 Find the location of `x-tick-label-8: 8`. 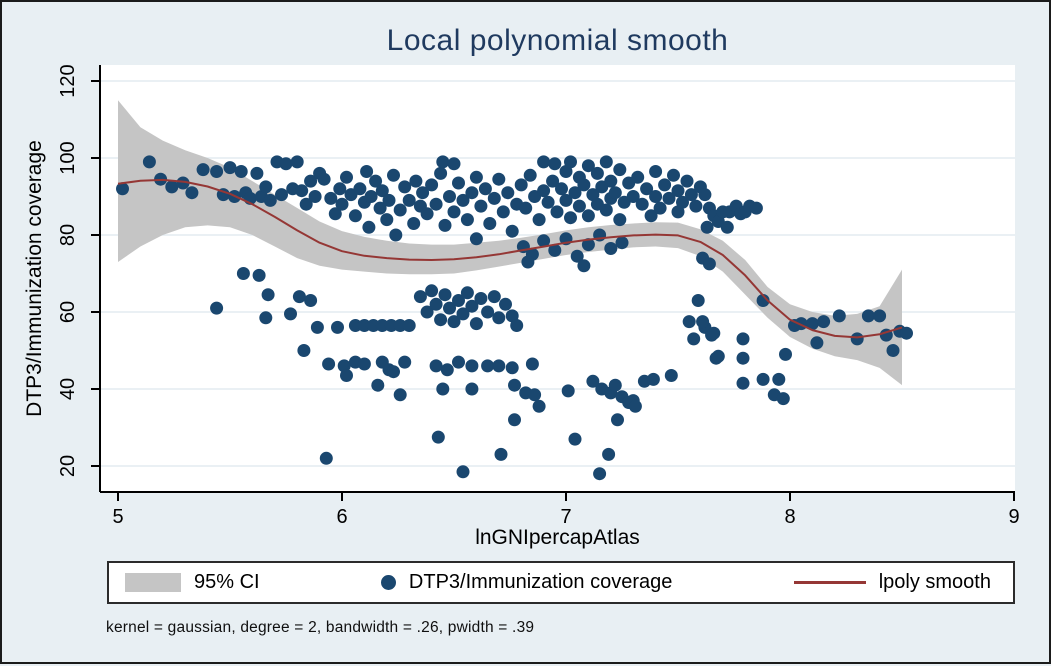

x-tick-label-8: 8 is located at coordinates (789, 517).